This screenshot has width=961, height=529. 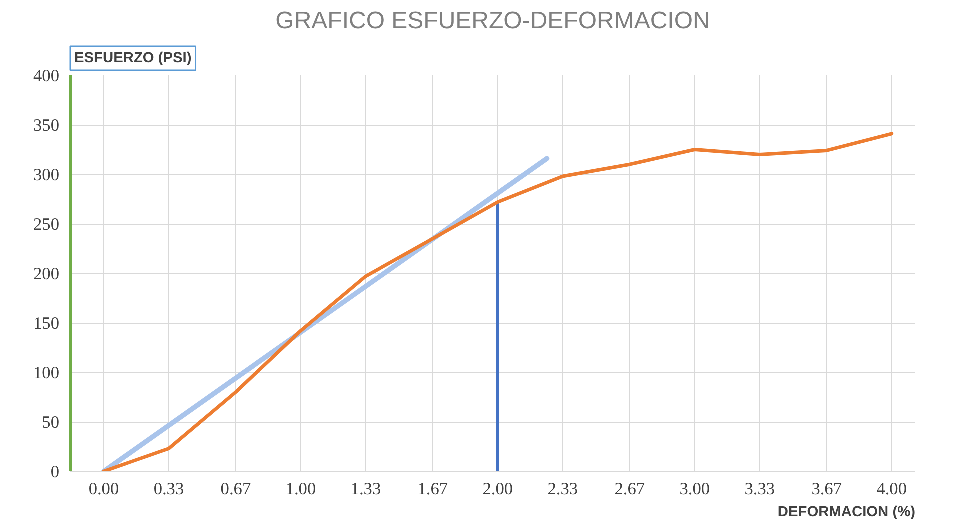 I want to click on x-tick-label: 3.00, so click(x=695, y=489).